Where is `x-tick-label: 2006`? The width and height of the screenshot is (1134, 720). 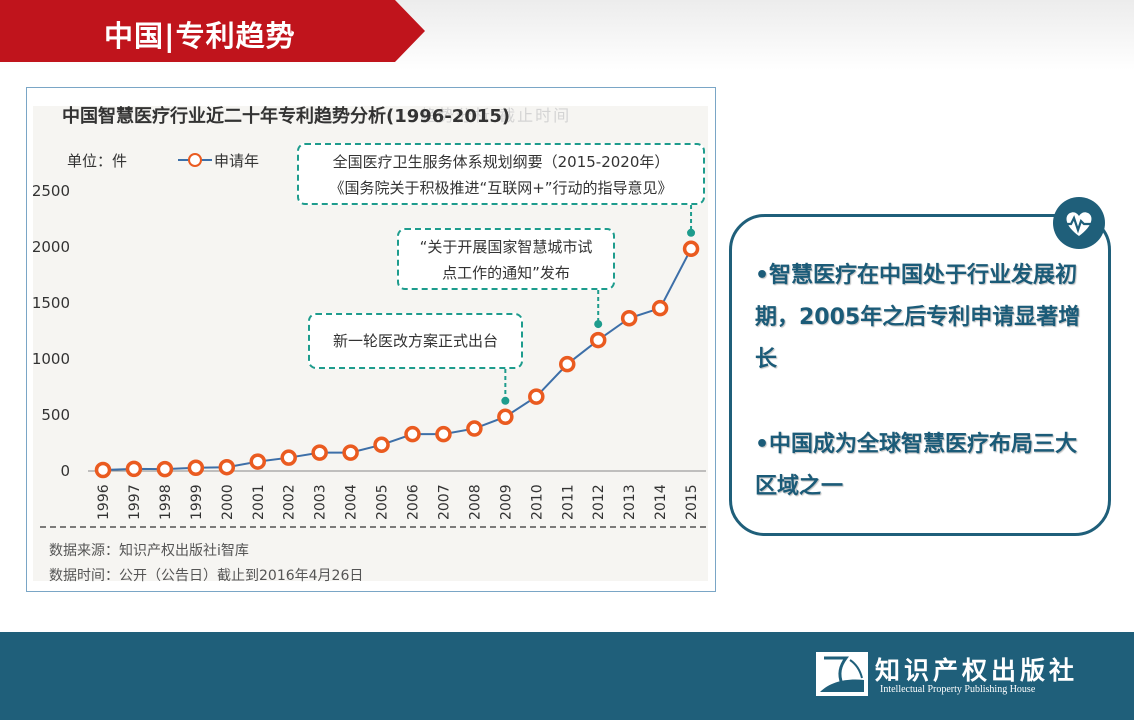 x-tick-label: 2006 is located at coordinates (414, 502).